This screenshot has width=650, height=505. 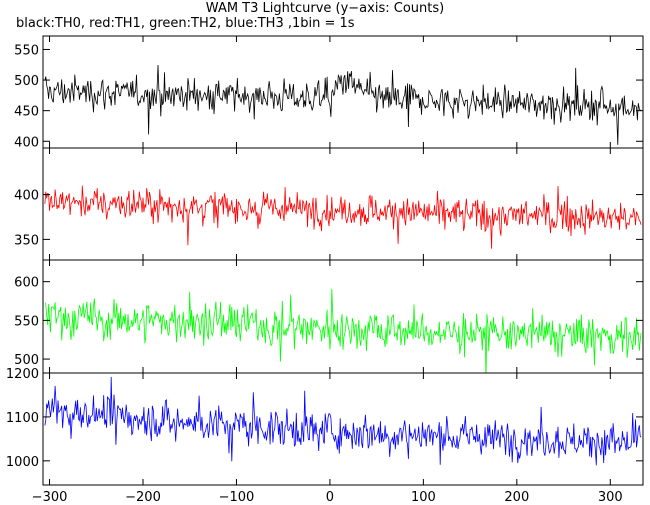 I want to click on x-tick-label: 200, so click(x=516, y=497).